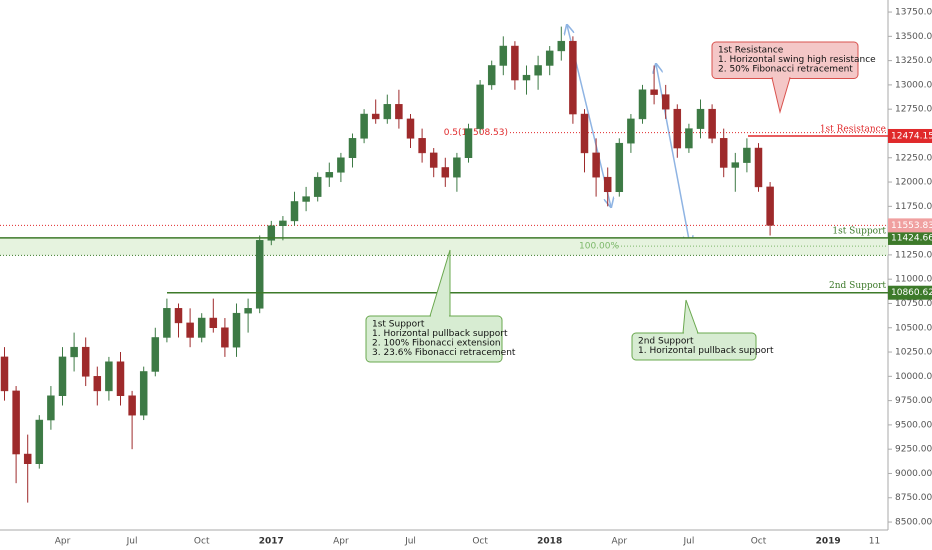 Image resolution: width=932 pixels, height=550 pixels. I want to click on price-tag-label: 11424.66, so click(911, 238).